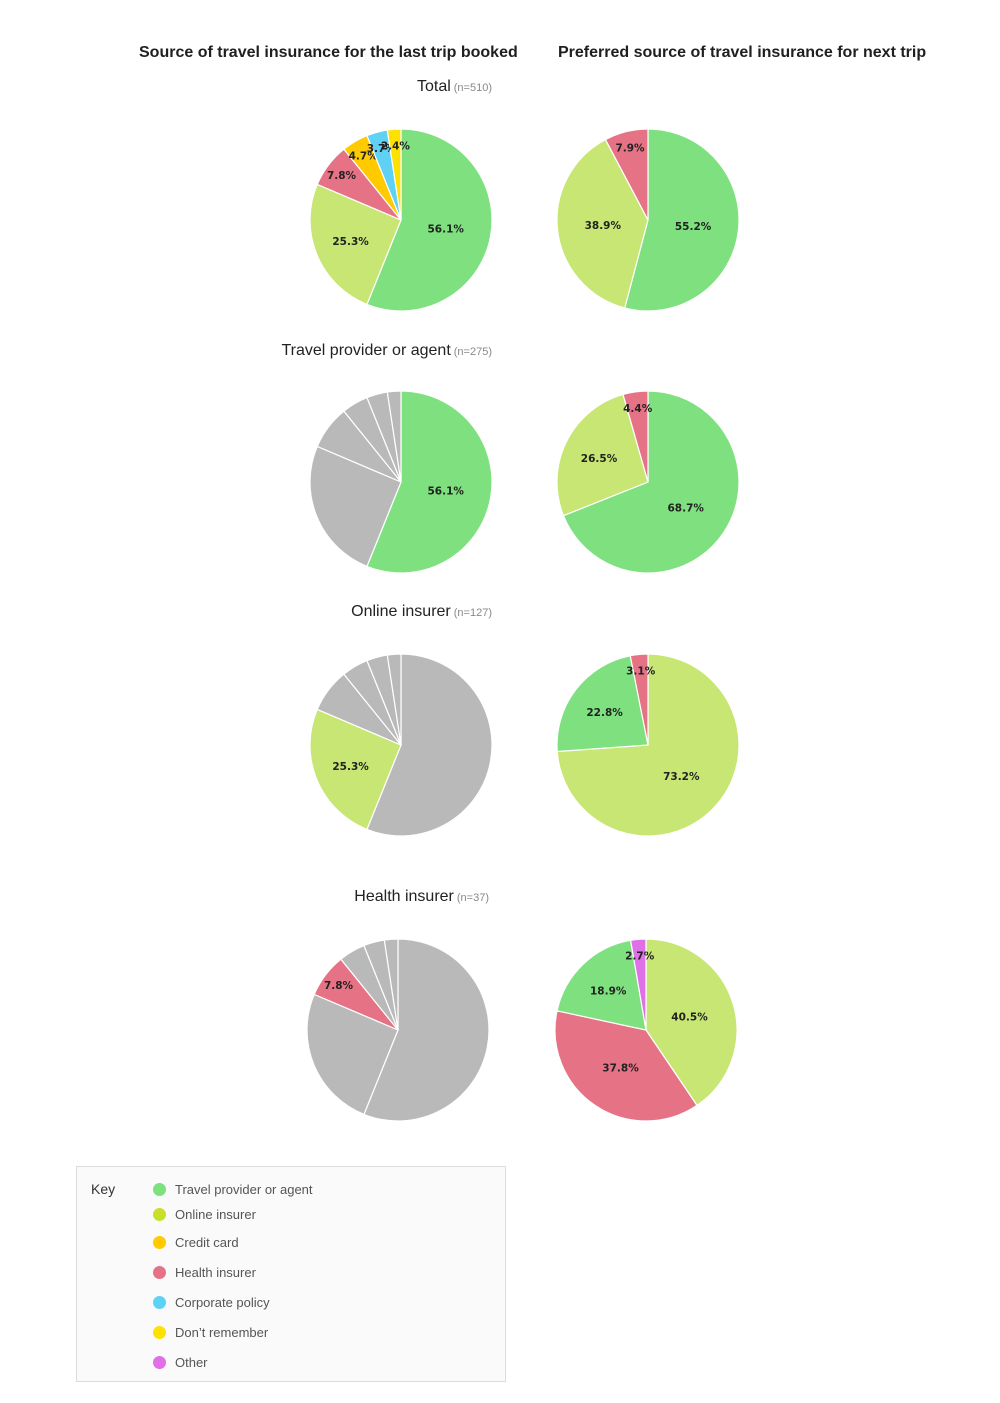 The width and height of the screenshot is (1000, 1403). Describe the element at coordinates (641, 672) in the screenshot. I see `pie-data-label: 3.1%` at that location.